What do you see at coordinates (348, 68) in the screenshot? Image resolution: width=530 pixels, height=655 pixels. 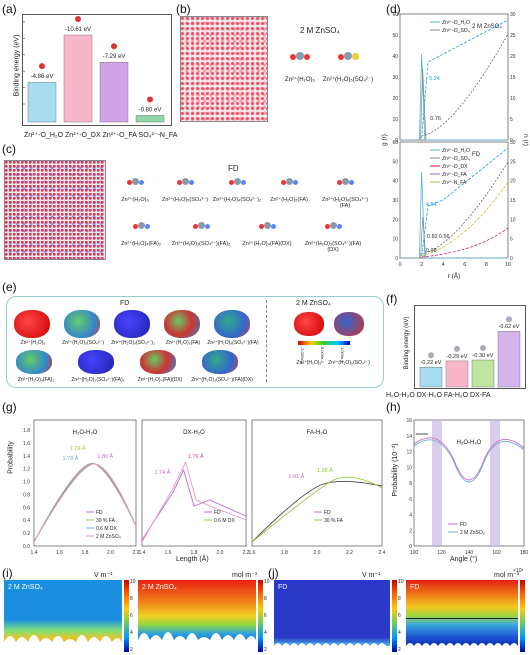 I see `panel-b-species-2: Zn²⁺(H₂O)₅(SO₄²⁻)` at bounding box center [348, 68].